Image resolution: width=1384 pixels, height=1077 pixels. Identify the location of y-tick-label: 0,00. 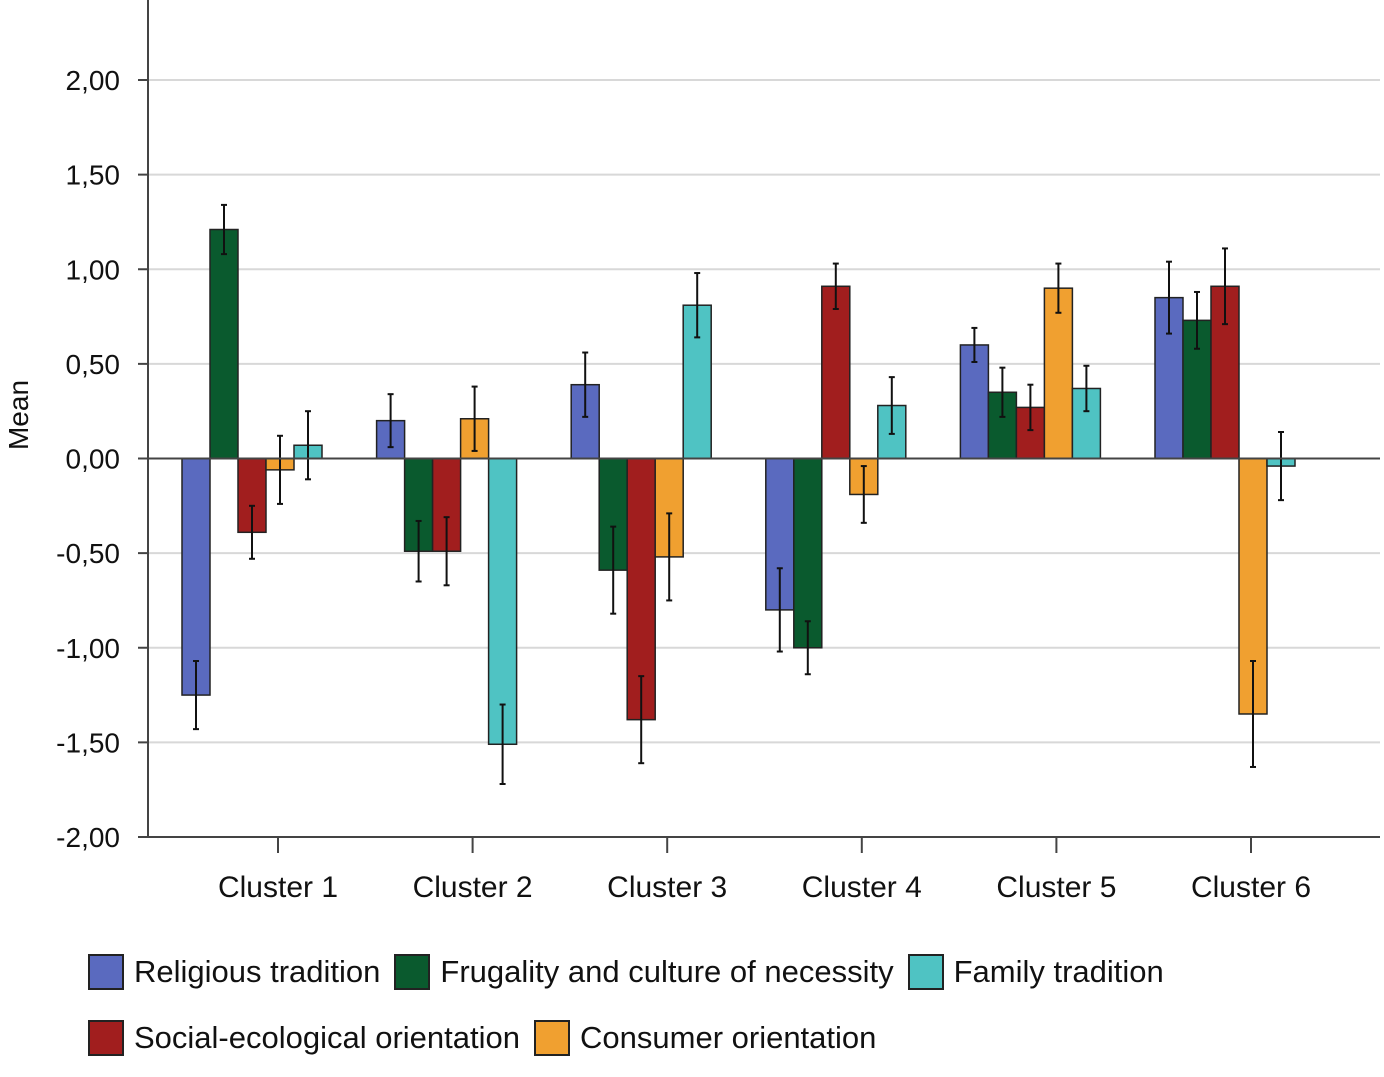
(93, 459).